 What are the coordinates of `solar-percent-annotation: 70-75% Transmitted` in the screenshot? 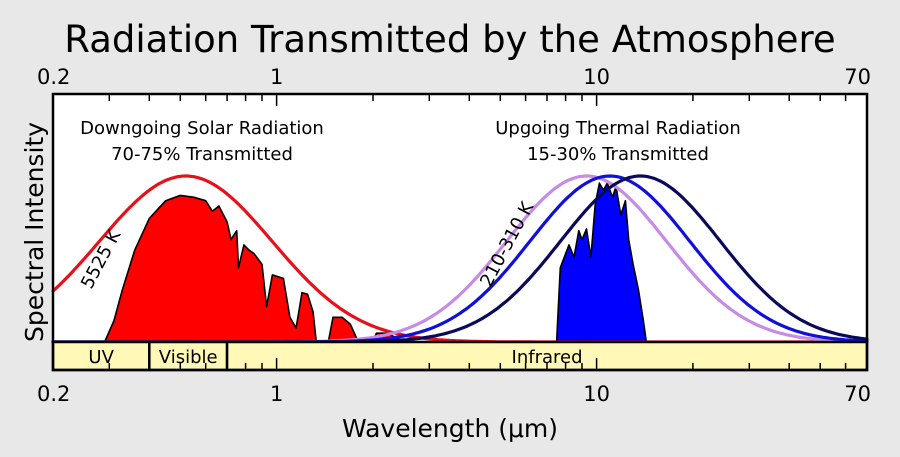 It's located at (202, 154).